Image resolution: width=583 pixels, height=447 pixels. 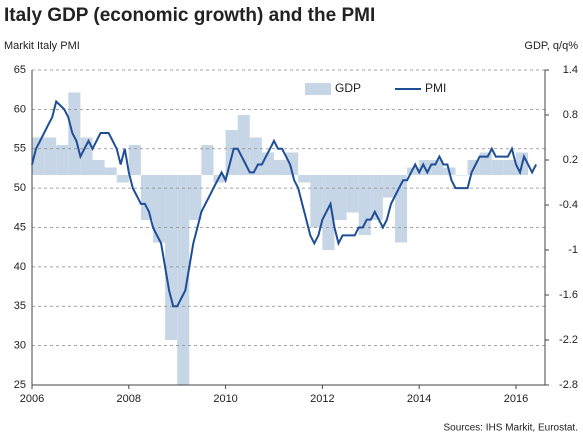 What do you see at coordinates (20, 385) in the screenshot?
I see `y-tick-label: 25` at bounding box center [20, 385].